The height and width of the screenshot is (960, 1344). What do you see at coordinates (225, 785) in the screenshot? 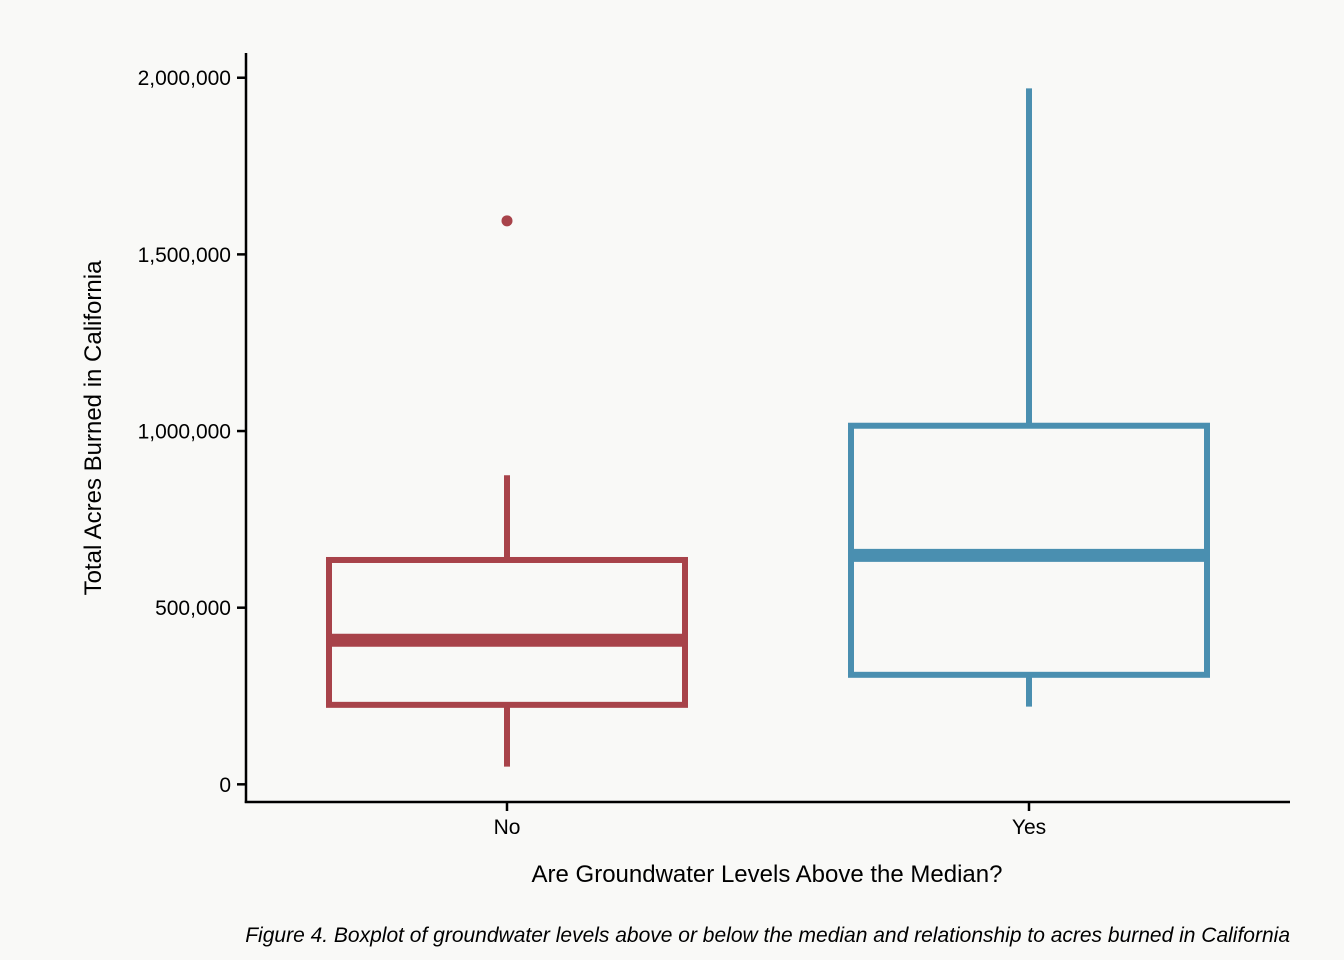
I see `y-tick-label: 0` at bounding box center [225, 785].